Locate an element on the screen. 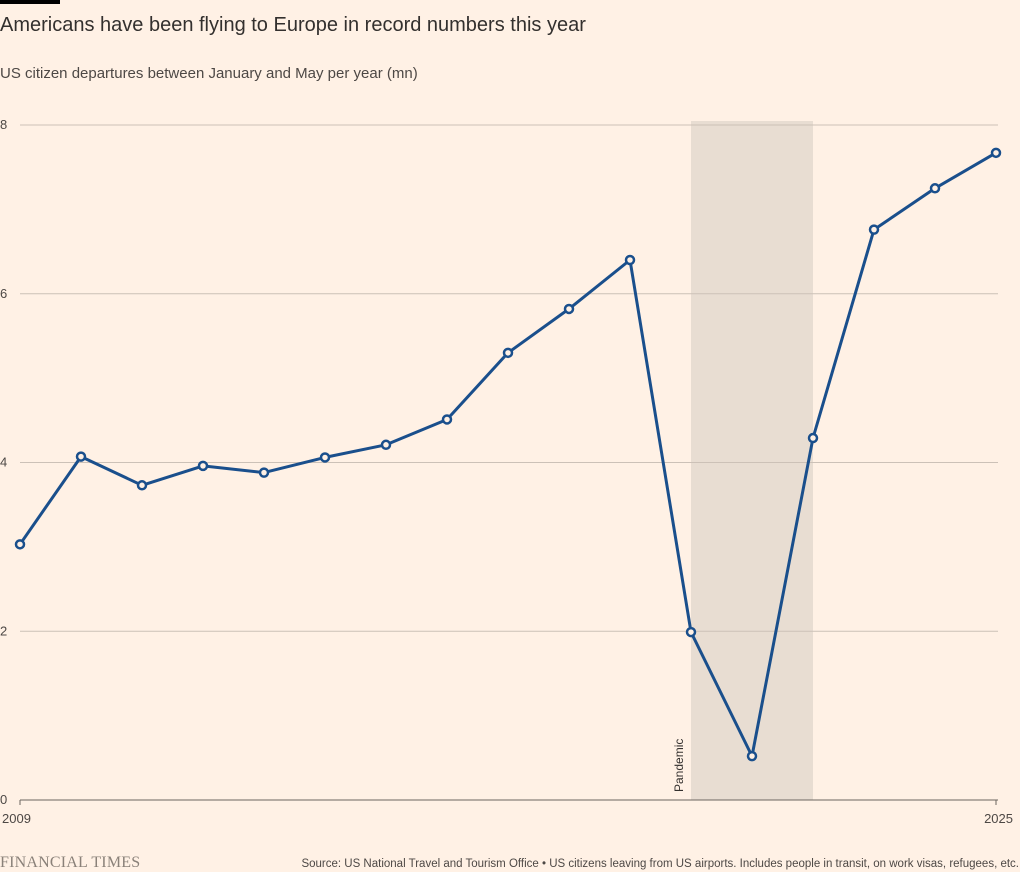 The width and height of the screenshot is (1020, 872). data-point-2016 is located at coordinates (447, 419).